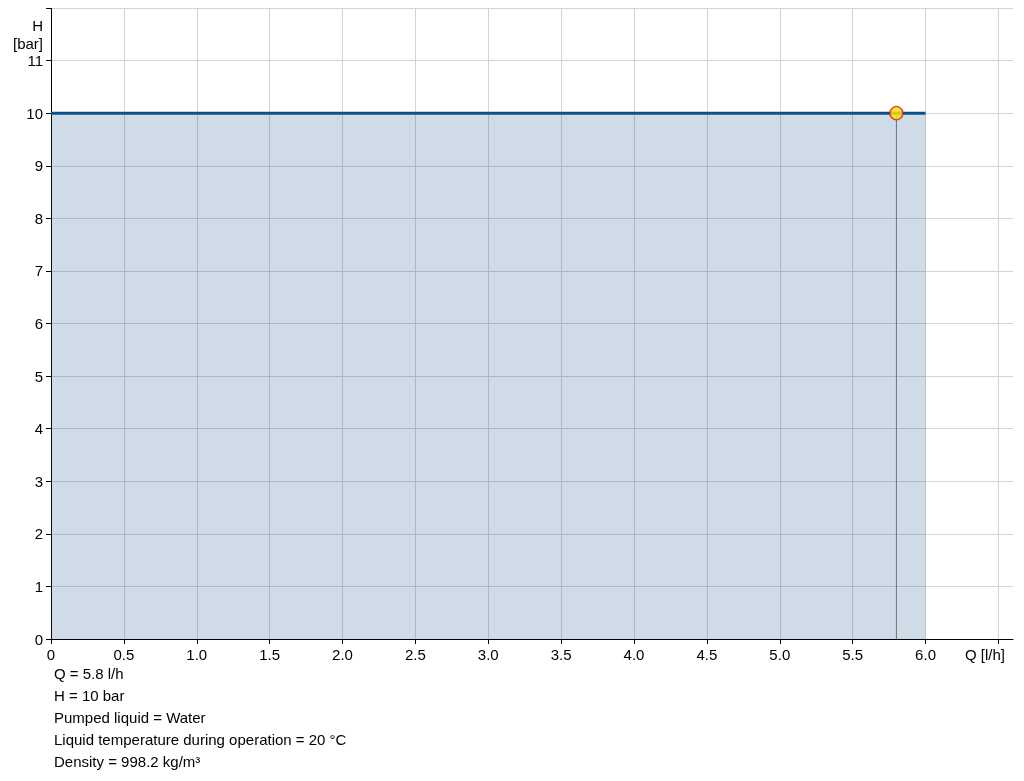 Image resolution: width=1024 pixels, height=781 pixels. Describe the element at coordinates (51, 654) in the screenshot. I see `x-tick-label: 0` at that location.